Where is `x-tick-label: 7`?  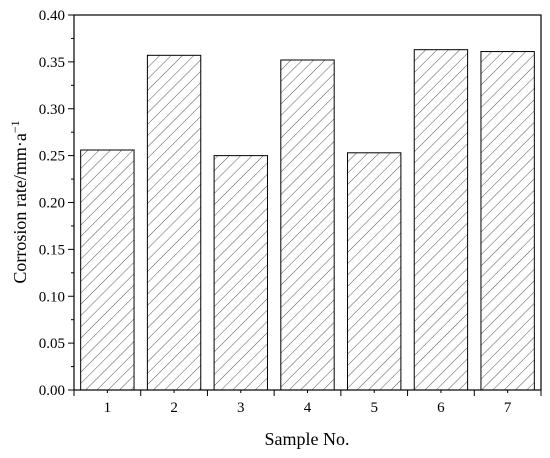 x-tick-label: 7 is located at coordinates (508, 408).